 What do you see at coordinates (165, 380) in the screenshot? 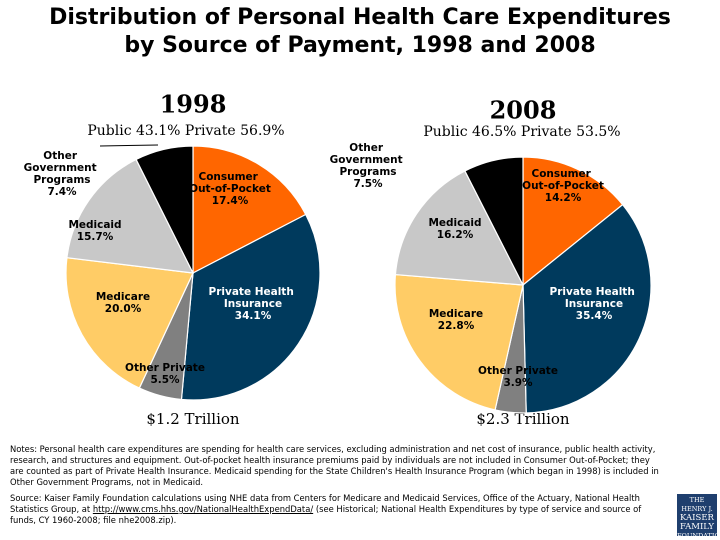
I see `value-label: 5.5%` at bounding box center [165, 380].